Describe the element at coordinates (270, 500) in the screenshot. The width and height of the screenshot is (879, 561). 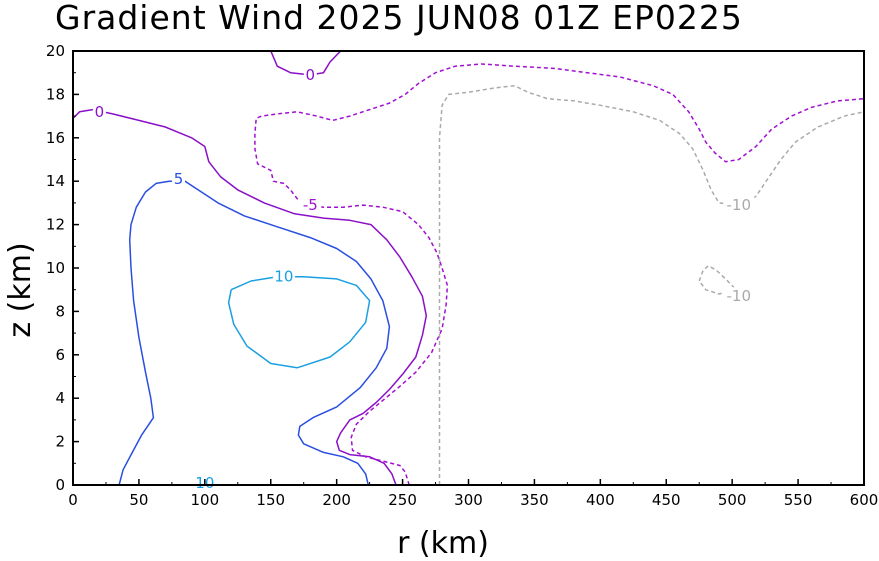
I see `x-tick-label: 150` at that location.